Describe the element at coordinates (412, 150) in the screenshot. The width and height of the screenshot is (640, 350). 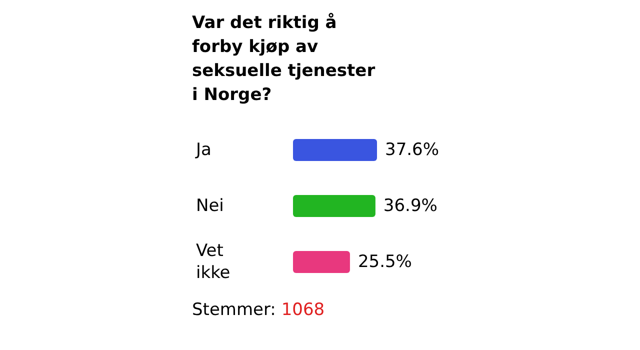
I see `data-label: 37.6%` at that location.